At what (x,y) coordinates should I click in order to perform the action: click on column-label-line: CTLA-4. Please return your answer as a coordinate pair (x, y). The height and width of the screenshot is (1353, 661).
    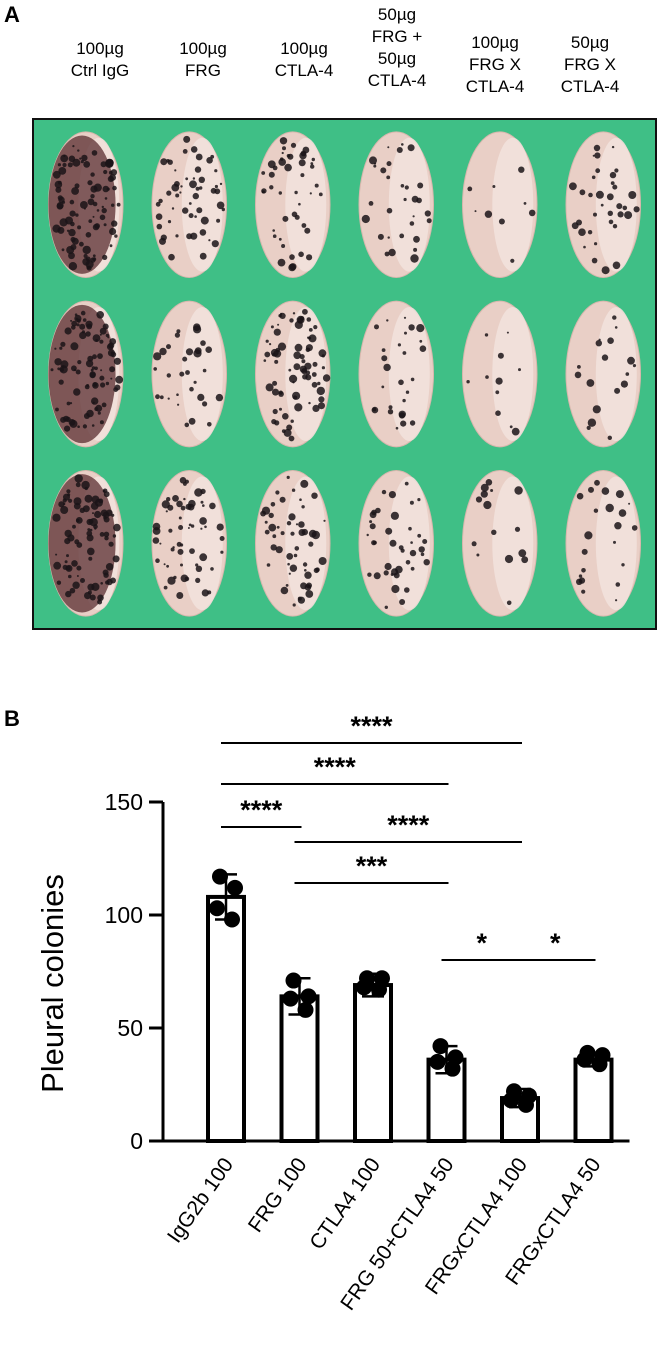
    Looking at the image, I should click on (590, 86).